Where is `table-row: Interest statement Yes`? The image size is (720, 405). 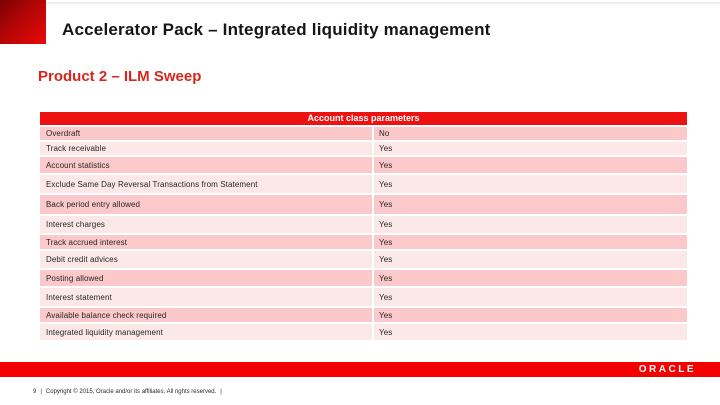
table-row: Interest statement Yes is located at coordinates (363, 297).